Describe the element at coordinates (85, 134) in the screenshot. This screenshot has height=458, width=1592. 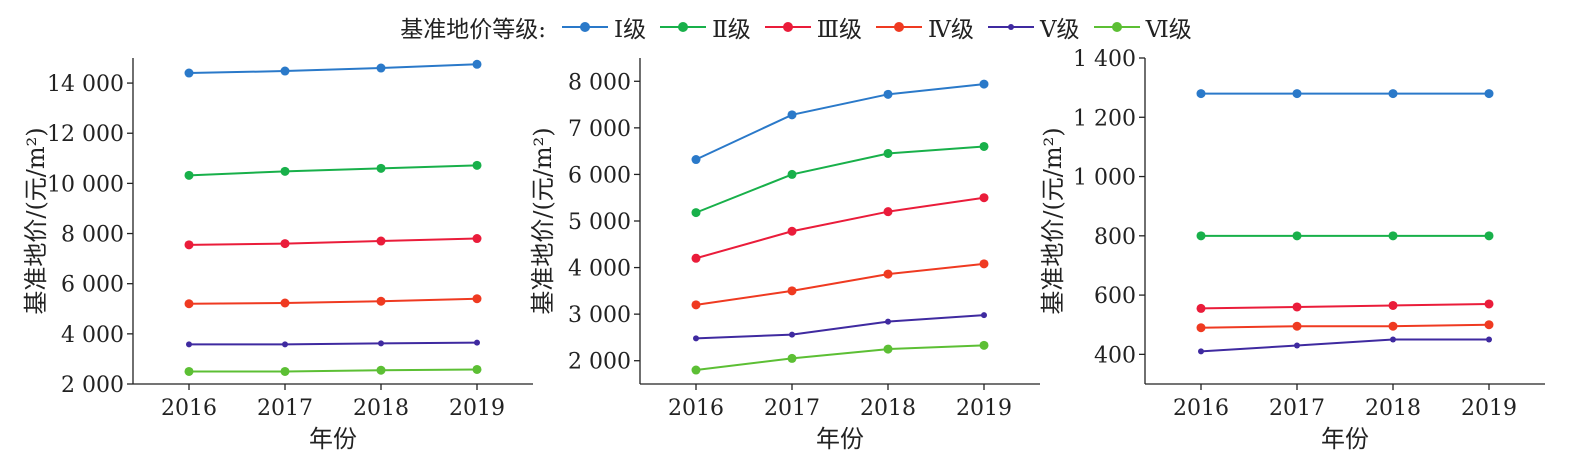
I see `y-tick-label: 12 000` at that location.